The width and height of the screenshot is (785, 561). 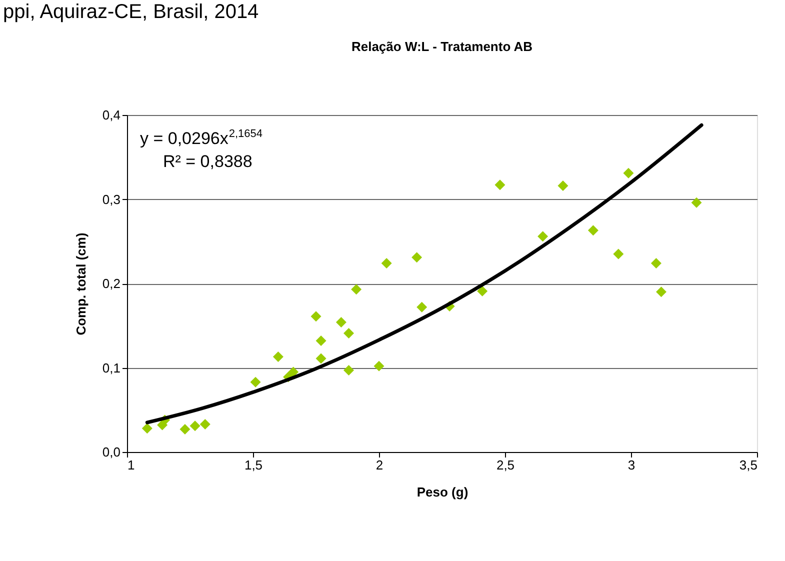 What do you see at coordinates (632, 465) in the screenshot?
I see `x-tick-label: 3` at bounding box center [632, 465].